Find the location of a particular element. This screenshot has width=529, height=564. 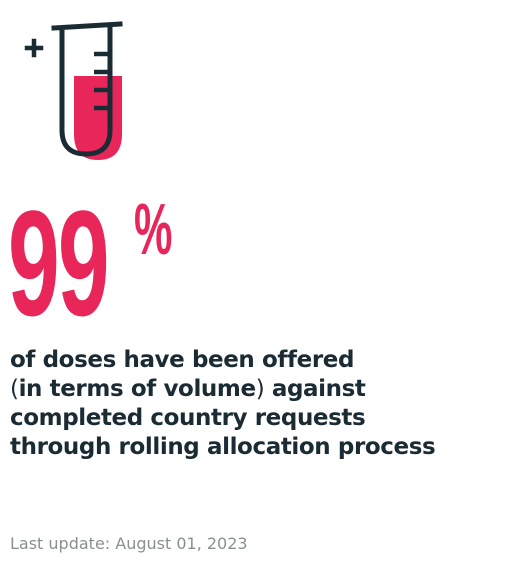

description-line-4: through rolling allocation process is located at coordinates (223, 447).